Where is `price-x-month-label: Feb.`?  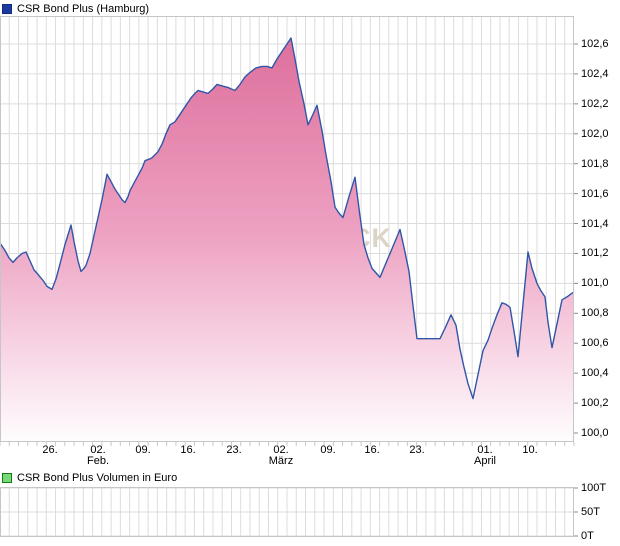
price-x-month-label: Feb. is located at coordinates (97, 461).